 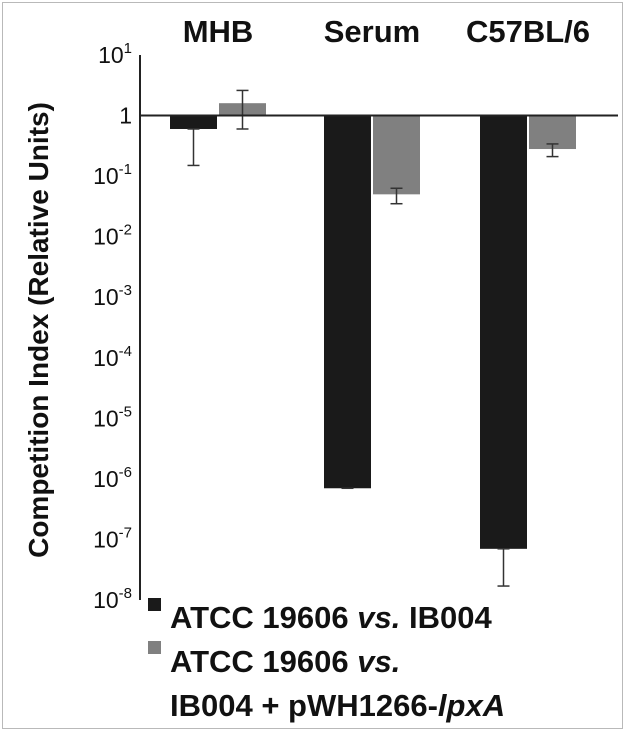 What do you see at coordinates (112, 478) in the screenshot?
I see `y-tick-label: 10⁻⁶` at bounding box center [112, 478].